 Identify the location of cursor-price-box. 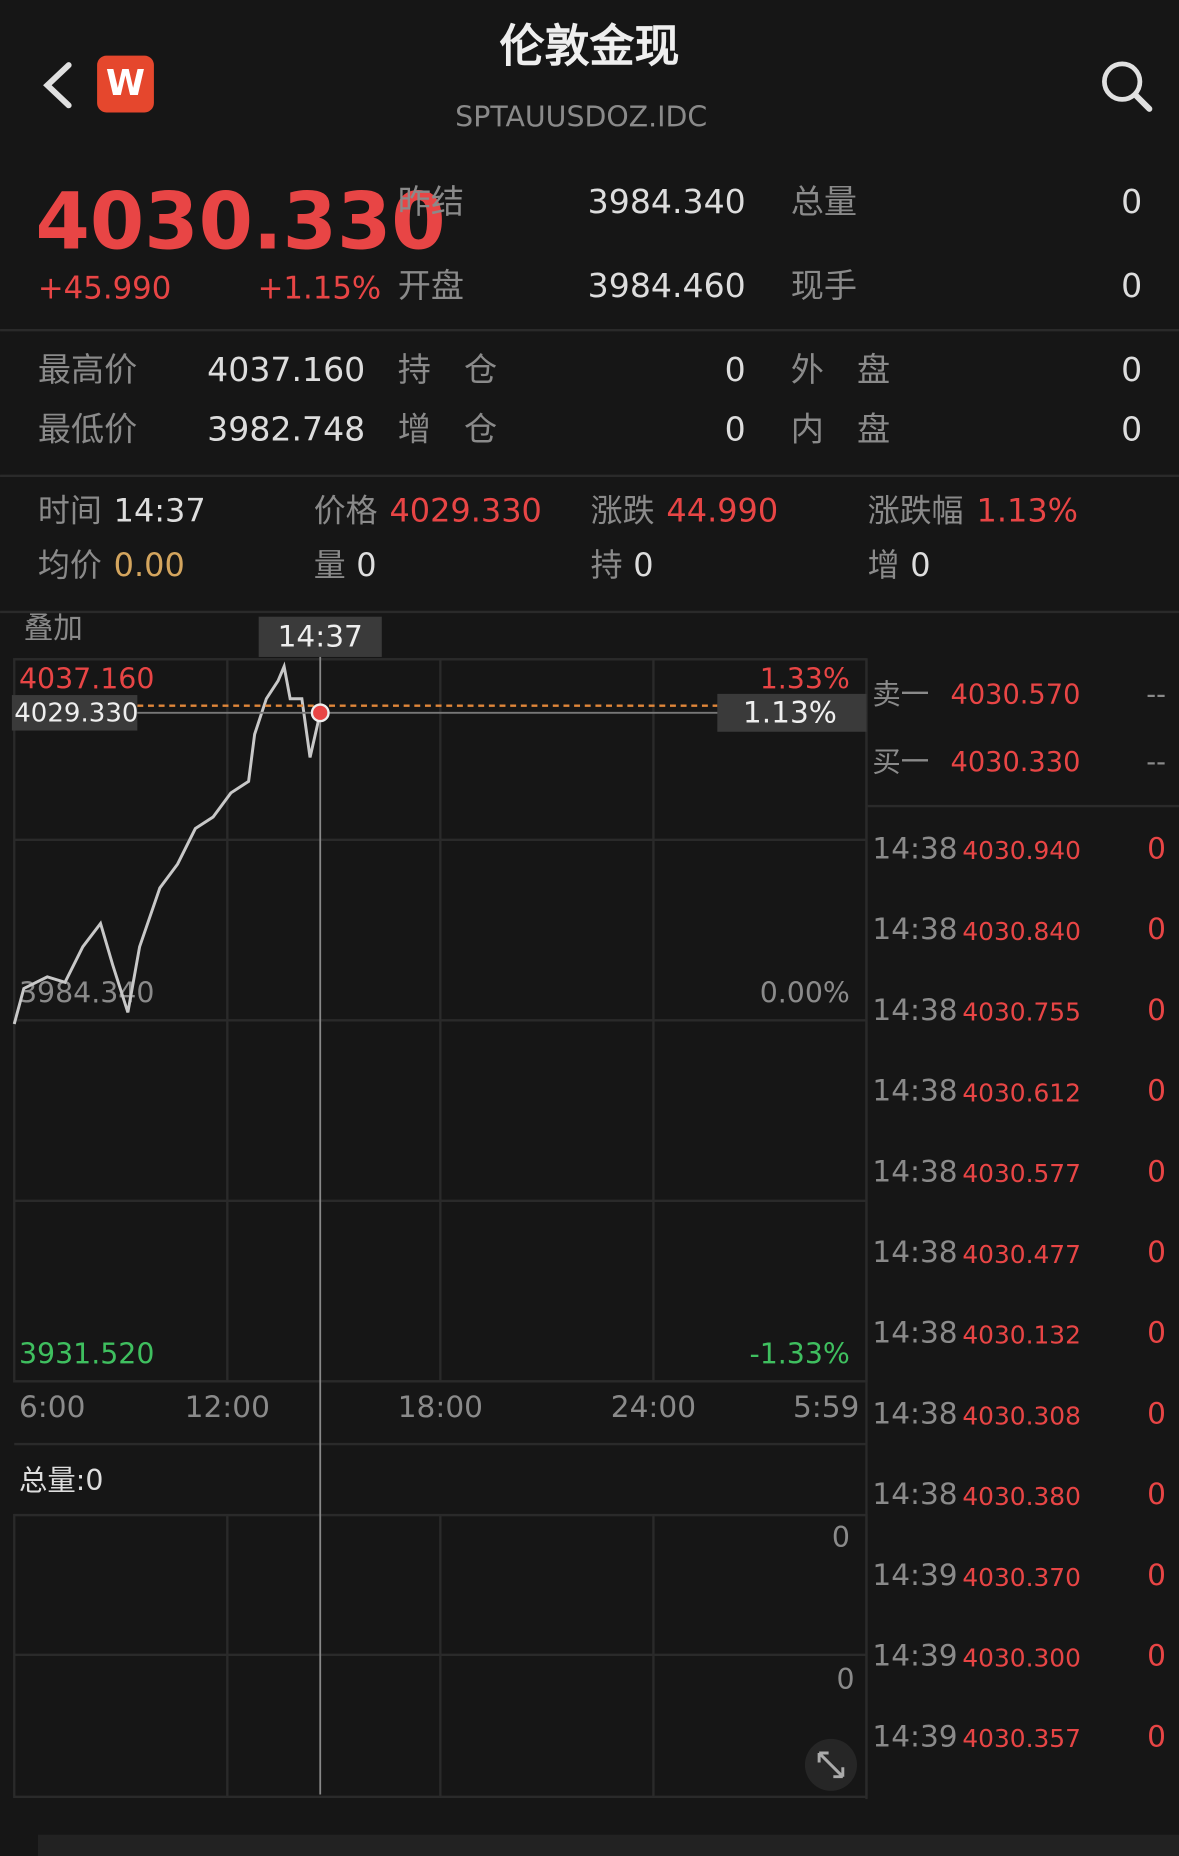
(74, 713).